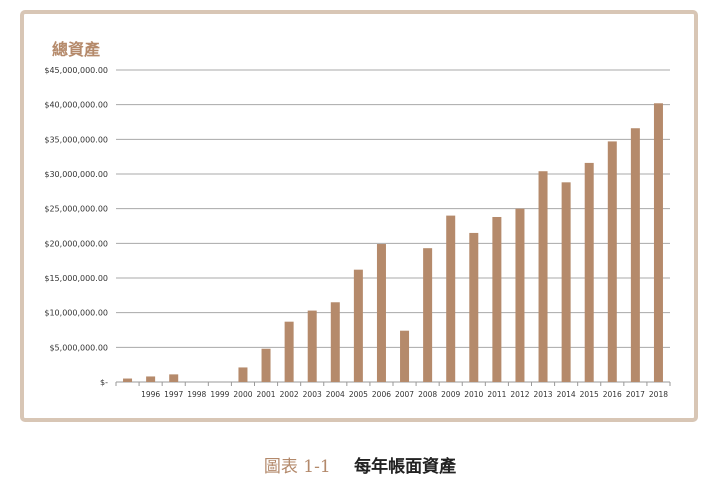 Image resolution: width=720 pixels, height=488 pixels. I want to click on x-tick-label: 1999, so click(219, 394).